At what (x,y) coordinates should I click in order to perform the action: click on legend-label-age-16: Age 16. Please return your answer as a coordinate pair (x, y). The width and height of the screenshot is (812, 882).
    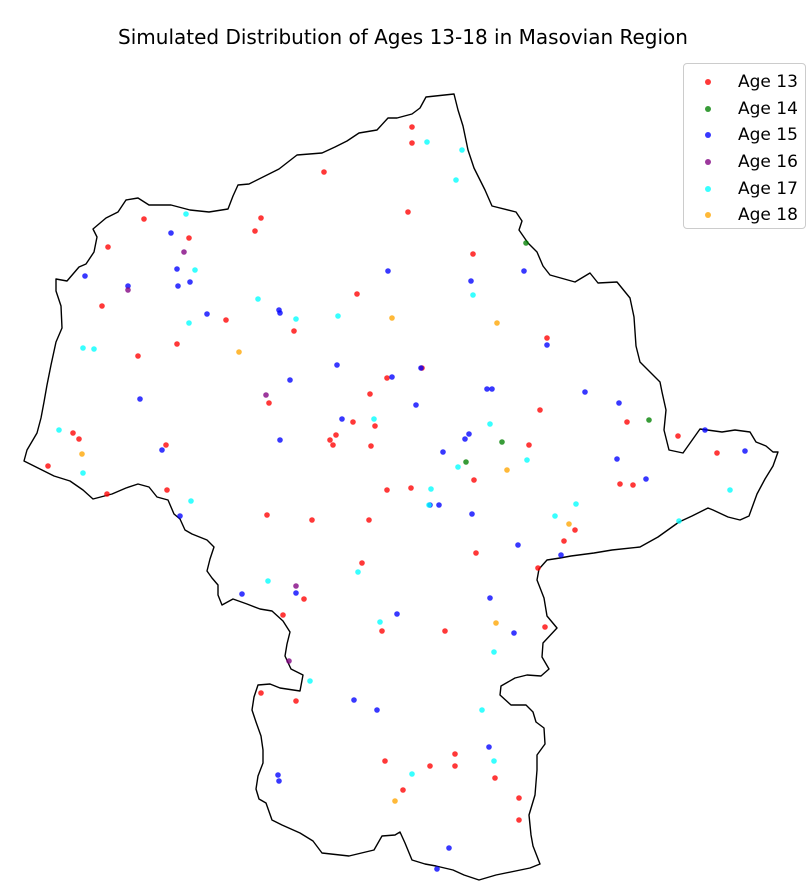
    Looking at the image, I should click on (768, 162).